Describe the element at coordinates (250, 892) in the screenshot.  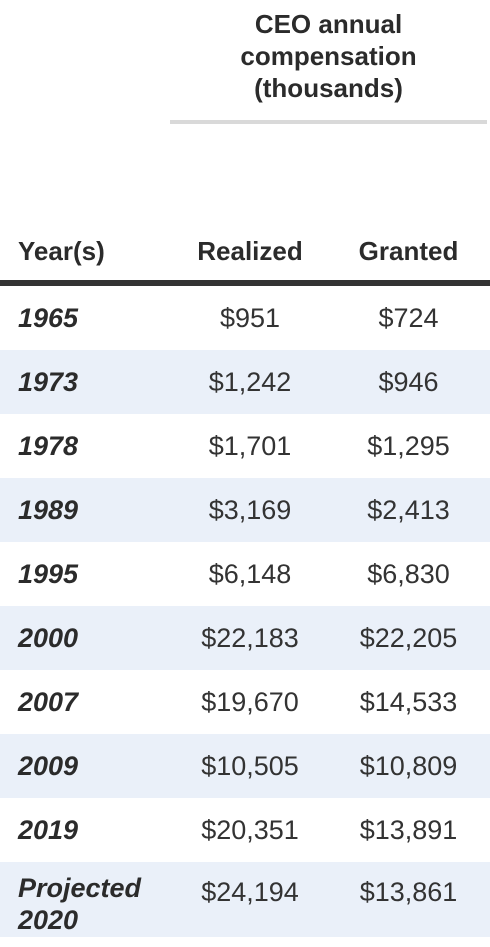
I see `cell-realized: $24,194` at that location.